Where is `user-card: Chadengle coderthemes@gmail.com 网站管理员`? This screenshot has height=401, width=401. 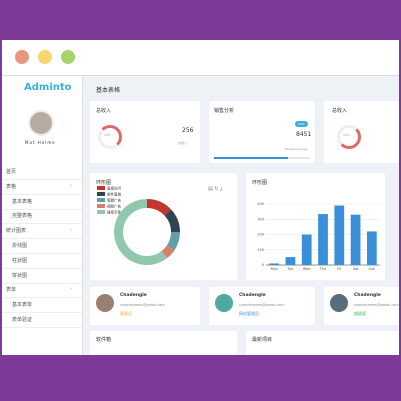 user-card: Chadengle coderthemes@gmail.com 网站管理员 is located at coordinates (262, 306).